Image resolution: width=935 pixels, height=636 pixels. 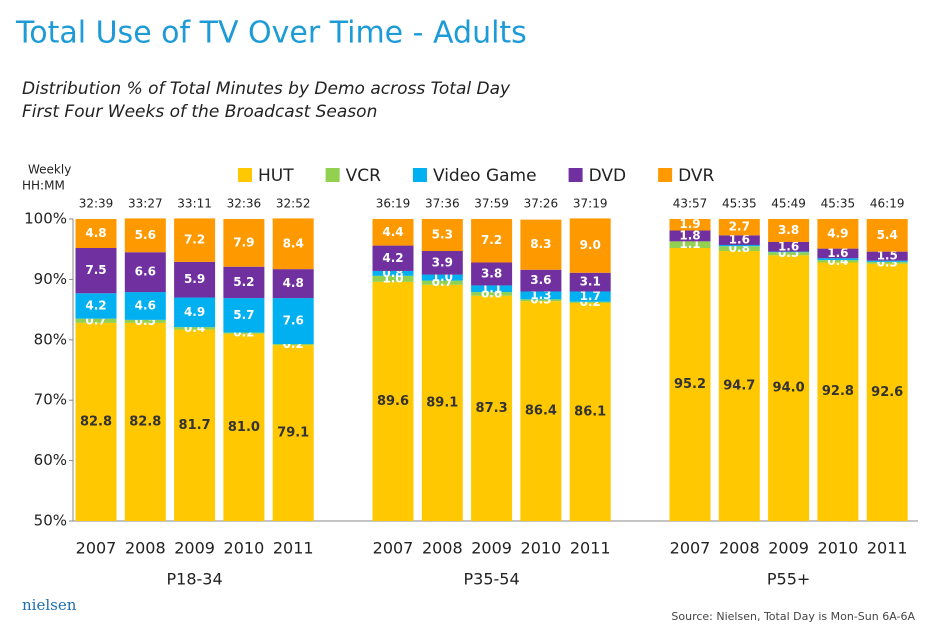 What do you see at coordinates (50, 339) in the screenshot?
I see `y-tick-label: 80%` at bounding box center [50, 339].